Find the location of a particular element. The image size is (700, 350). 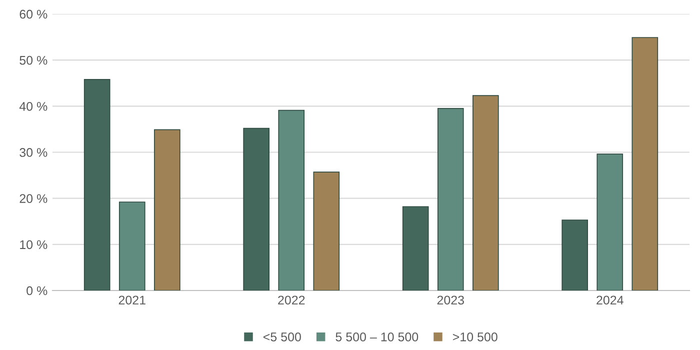

y-tick-label: 30 % is located at coordinates (34, 152).